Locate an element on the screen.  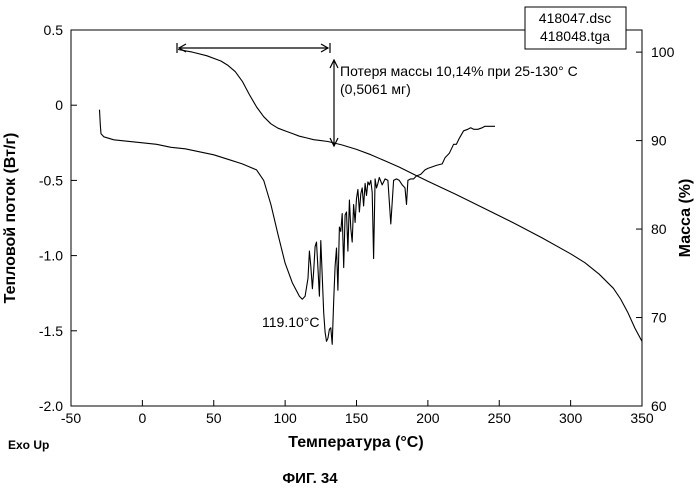
x-tick-label: 0 is located at coordinates (142, 418).